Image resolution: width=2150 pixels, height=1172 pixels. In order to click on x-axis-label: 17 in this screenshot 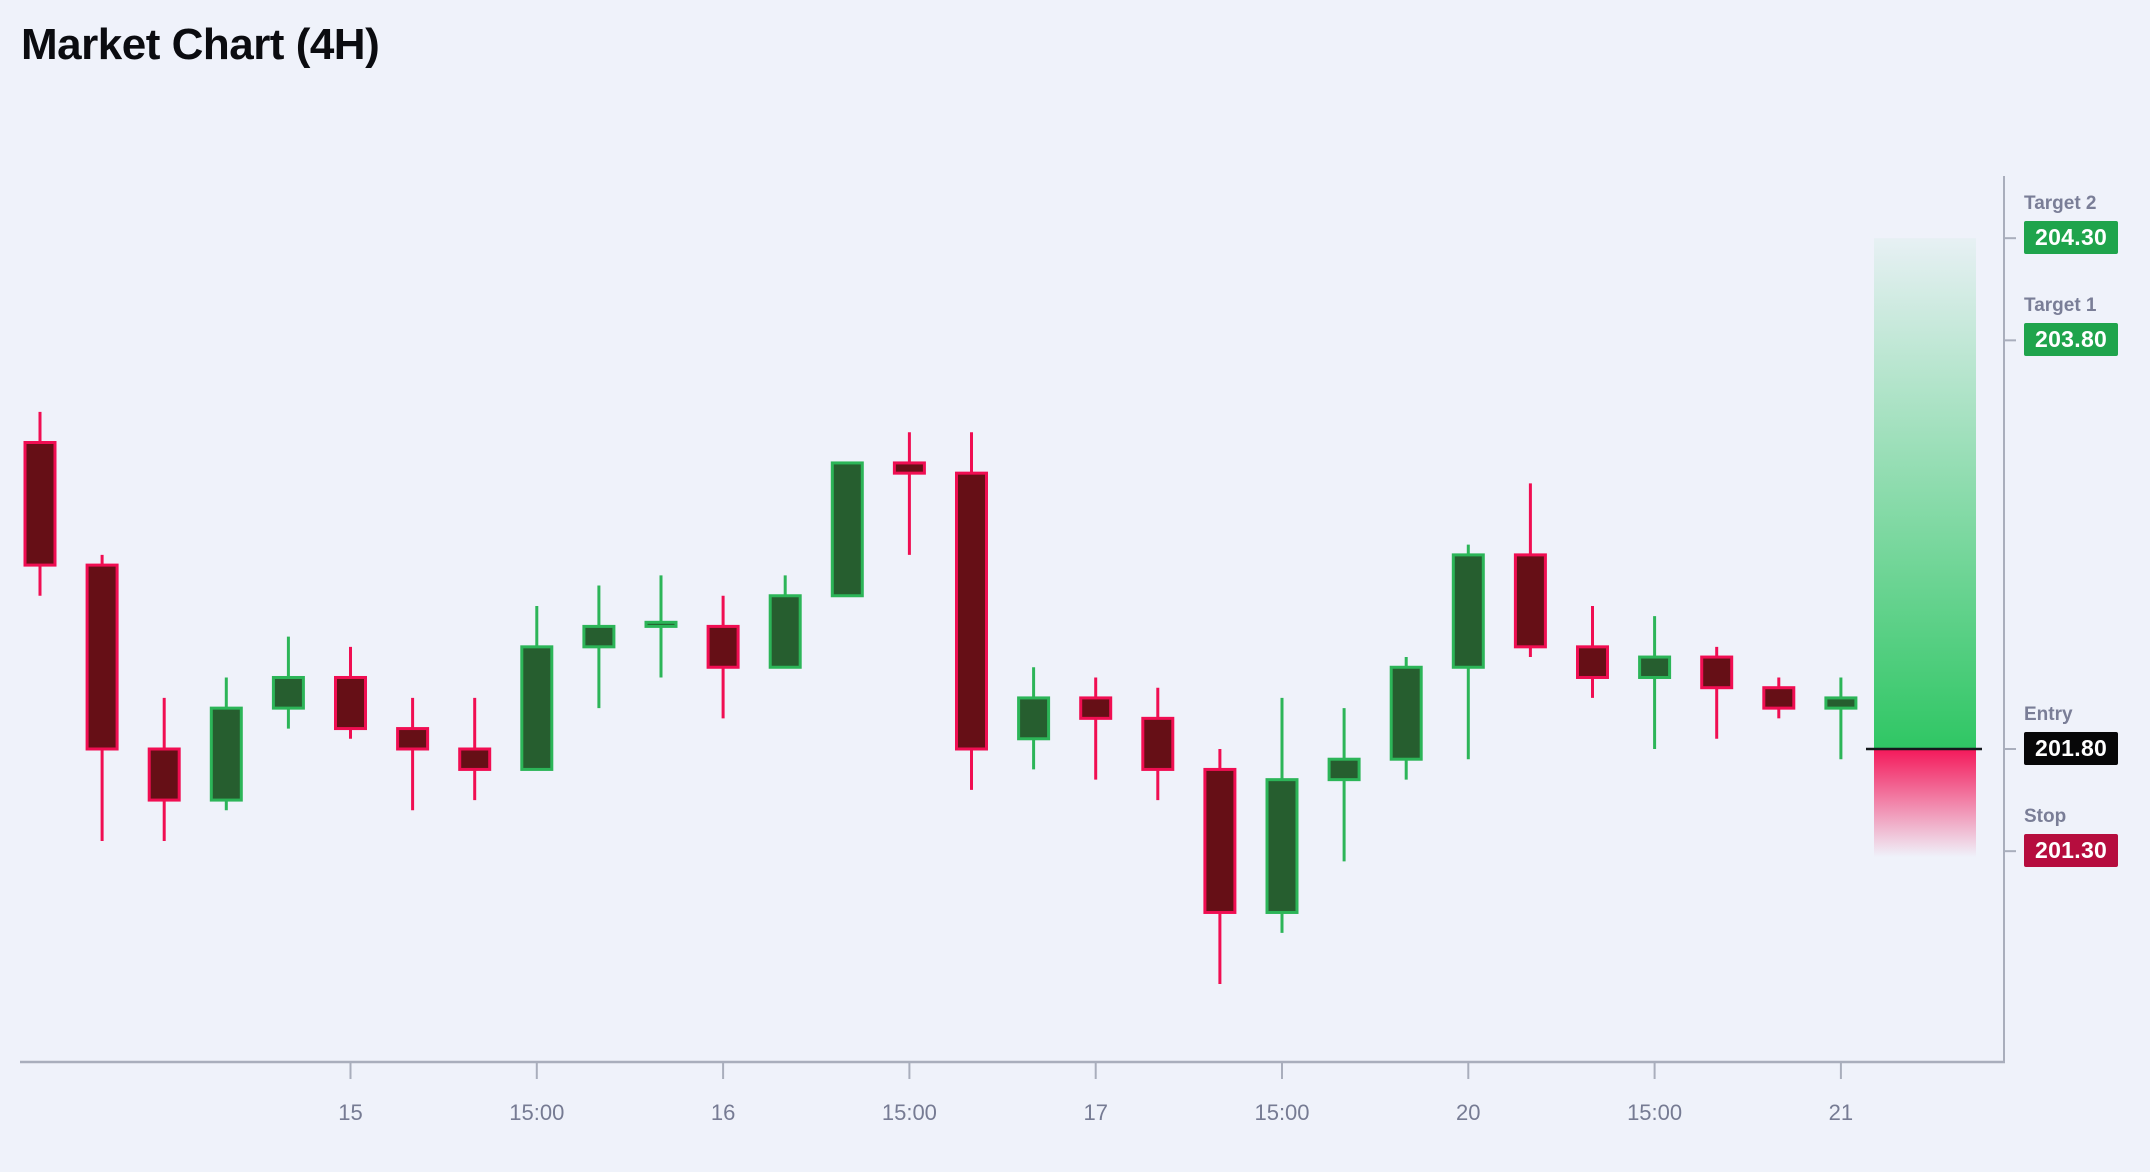, I will do `click(1095, 1112)`.